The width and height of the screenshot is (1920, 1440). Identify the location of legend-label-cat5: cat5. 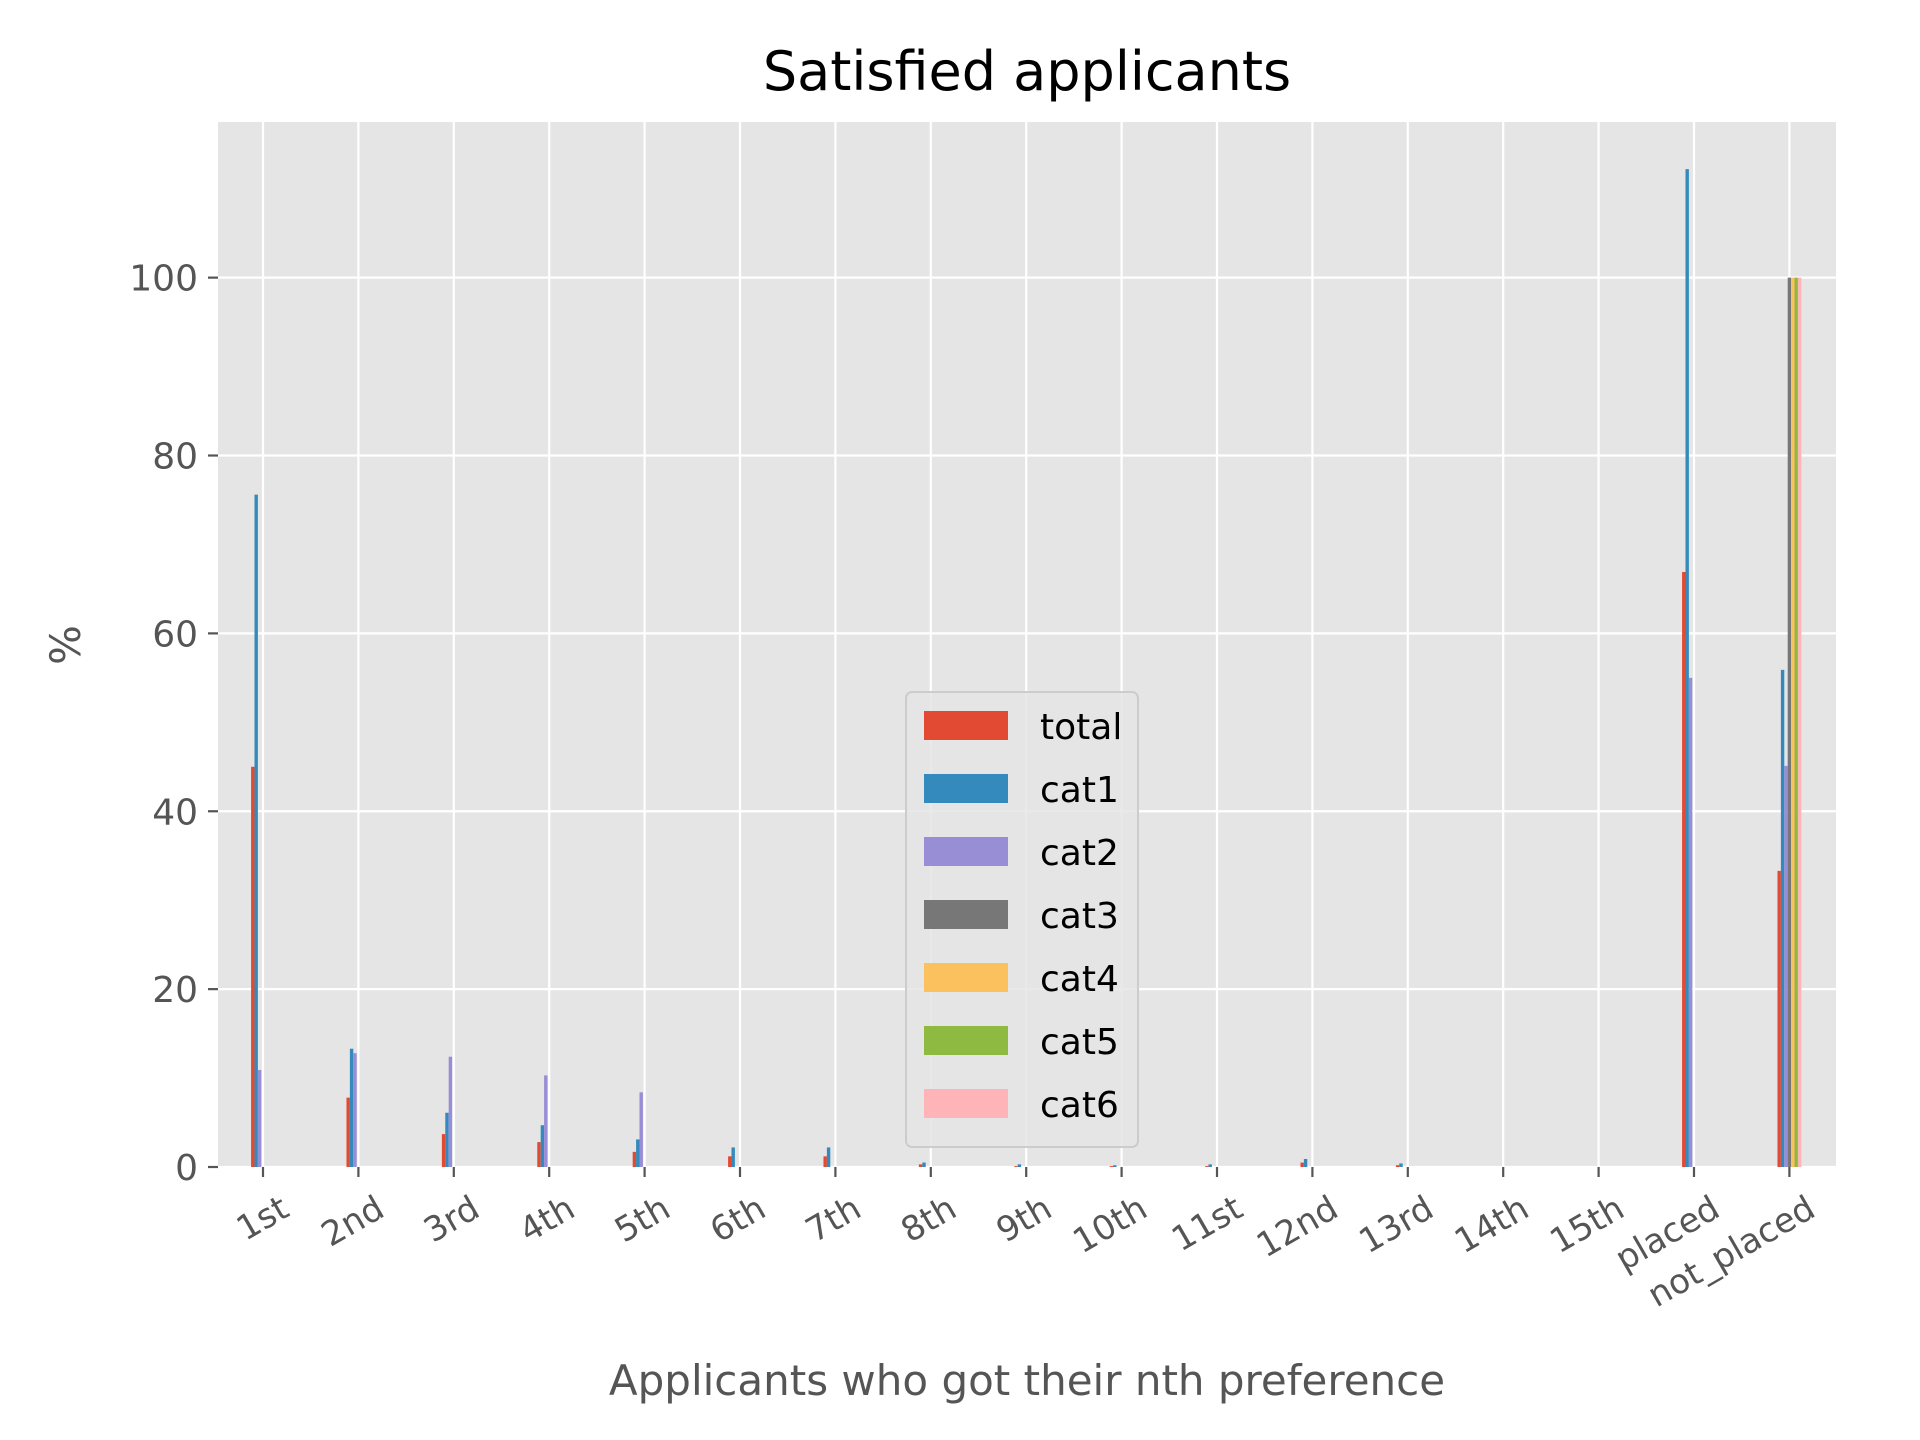
(1079, 1042).